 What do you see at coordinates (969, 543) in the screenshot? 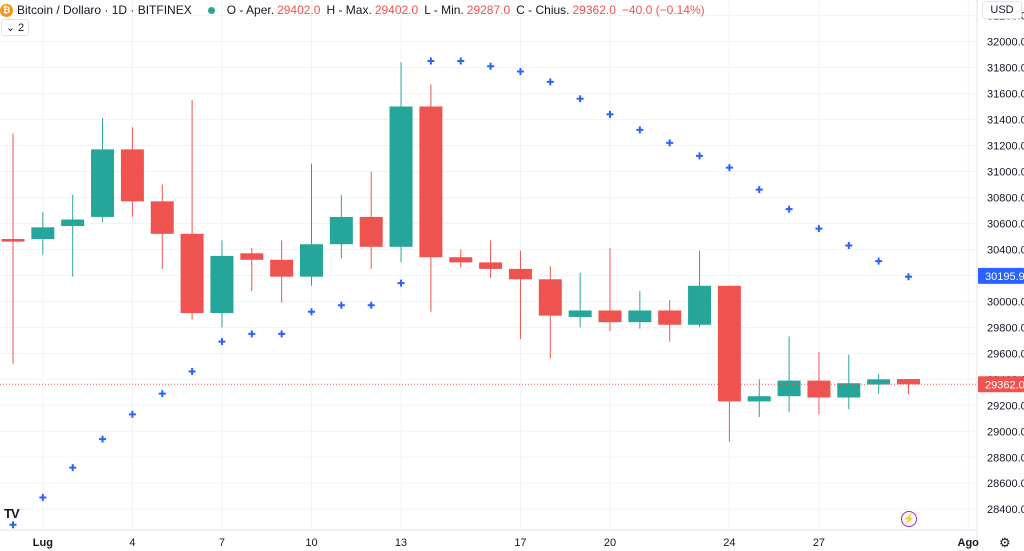
I see `x-tick-label: Ago` at bounding box center [969, 543].